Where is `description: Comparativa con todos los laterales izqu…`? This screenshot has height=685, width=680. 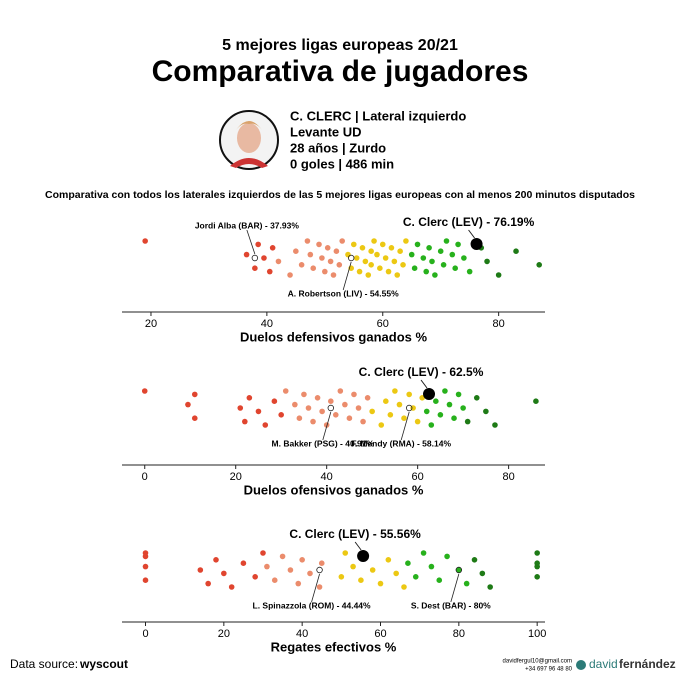 description: Comparativa con todos los laterales izqu… is located at coordinates (340, 195).